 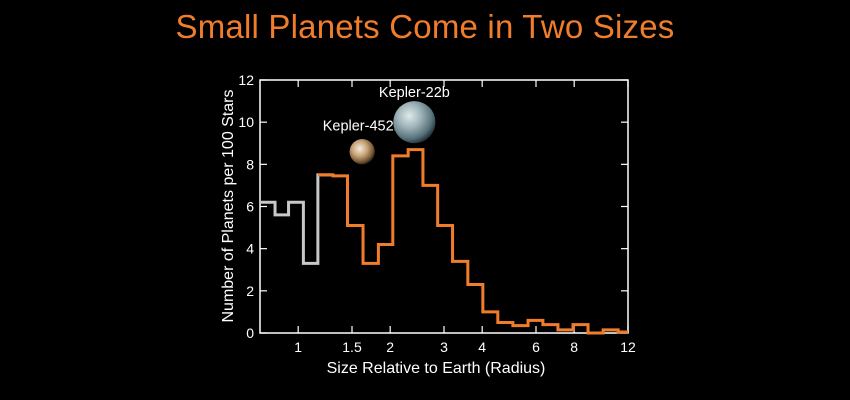 What do you see at coordinates (246, 122) in the screenshot?
I see `y-tick-label: 10` at bounding box center [246, 122].